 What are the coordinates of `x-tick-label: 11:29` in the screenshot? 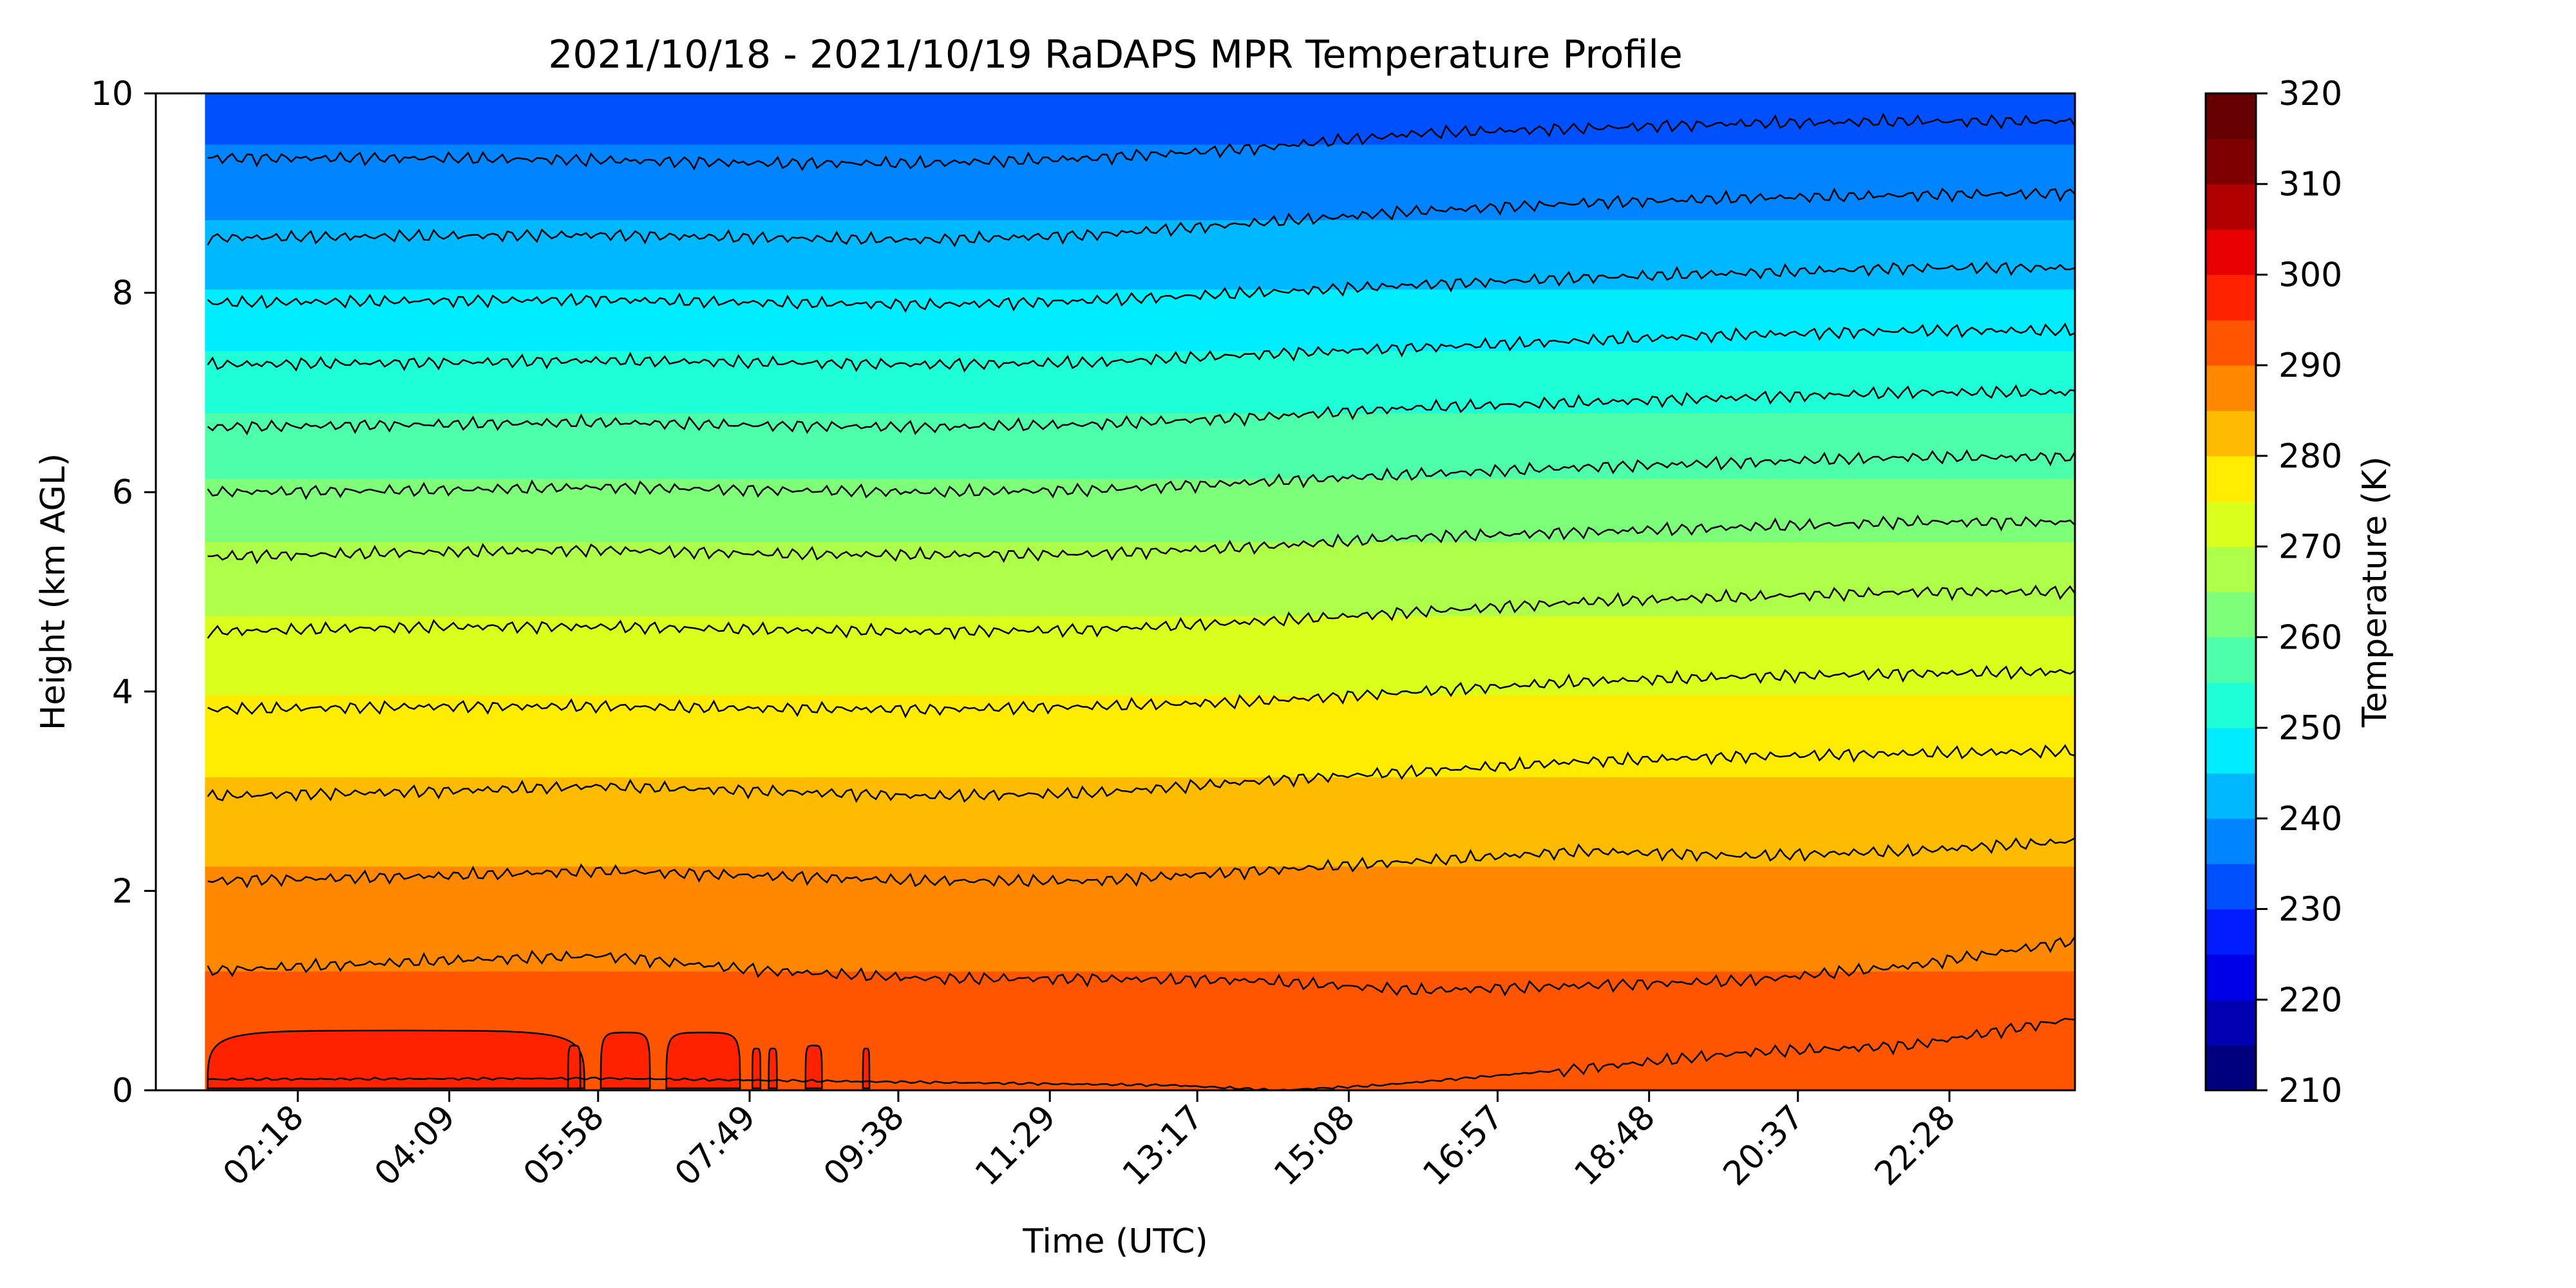 It's located at (1015, 1145).